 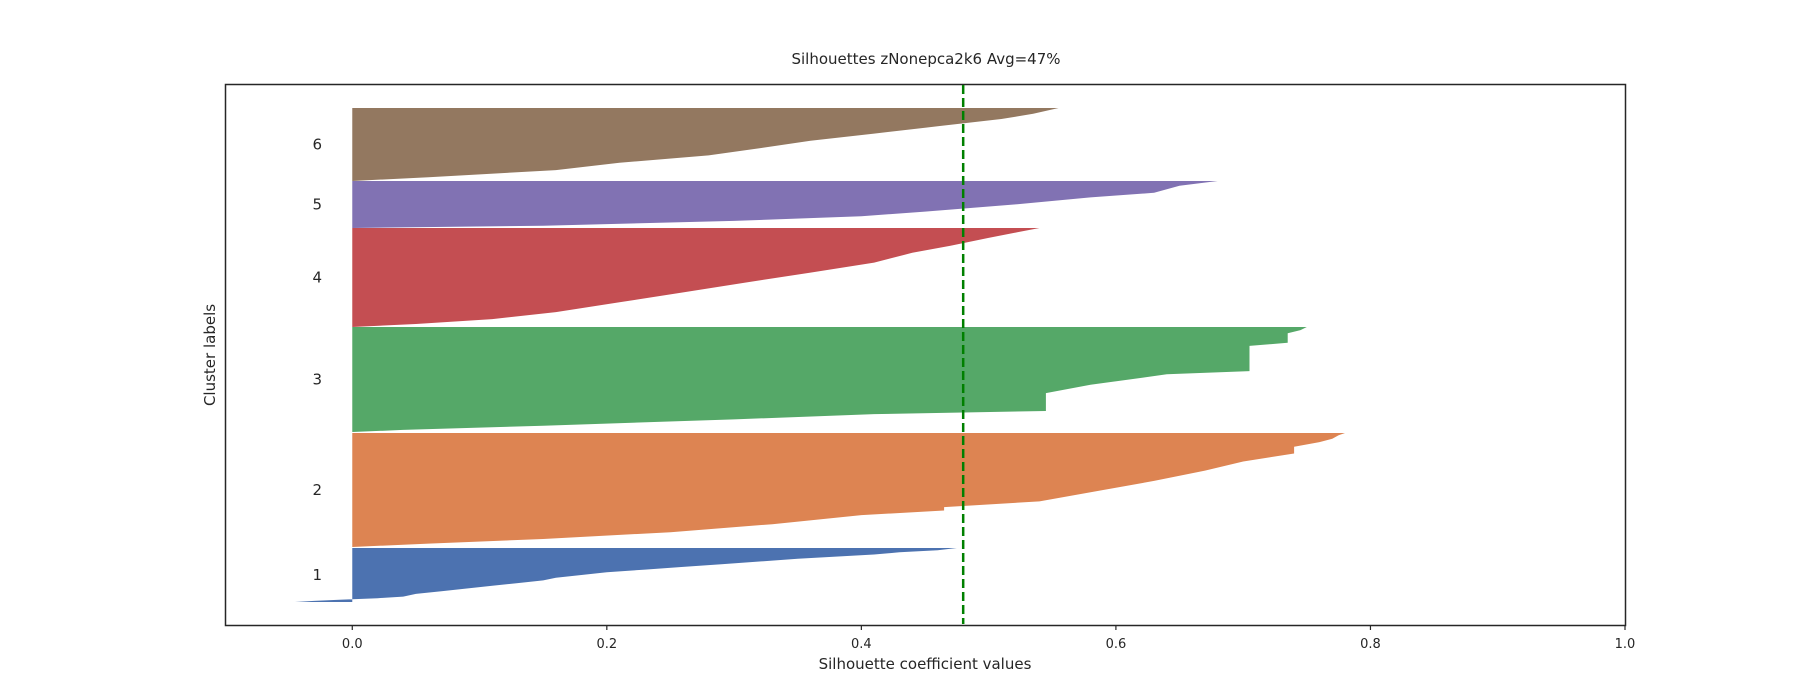 I want to click on cluster-labels: 1 2 3 4 5 6, so click(x=318, y=360).